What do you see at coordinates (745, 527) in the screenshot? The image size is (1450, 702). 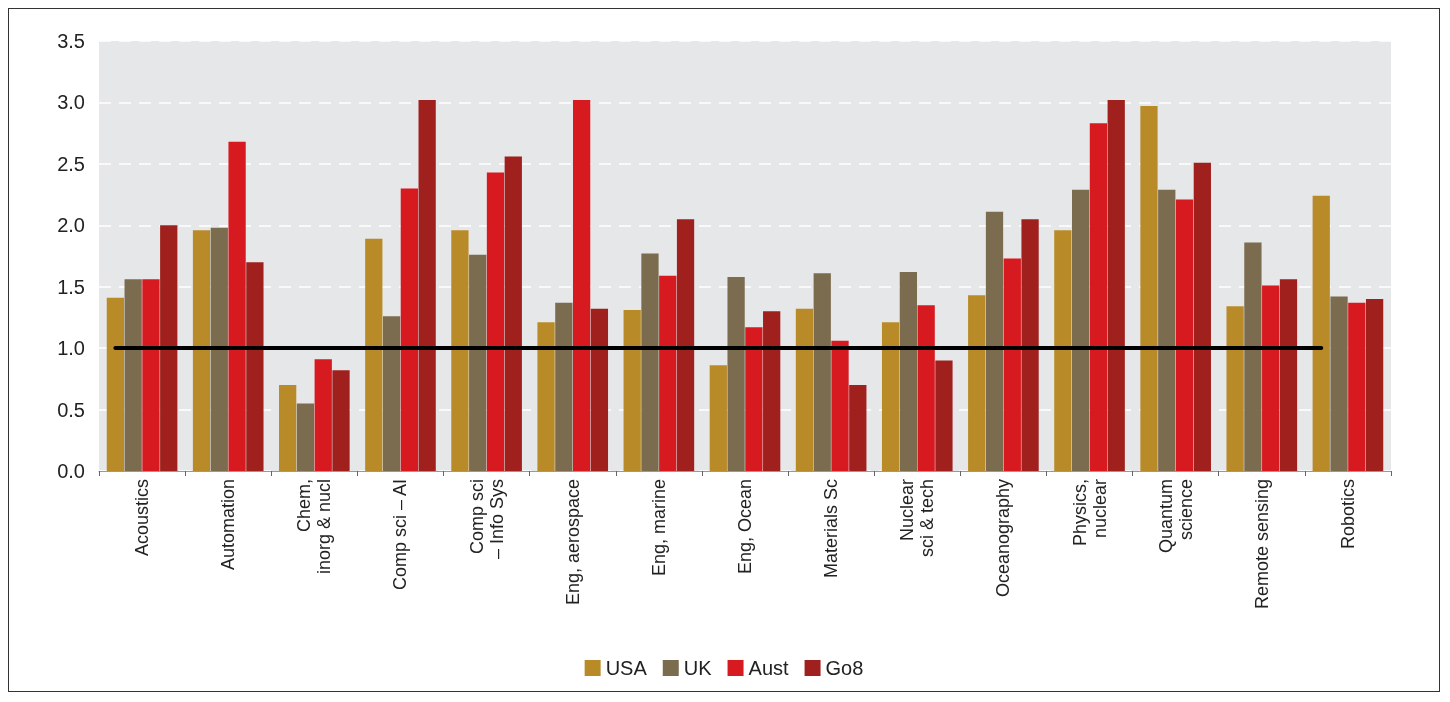 I see `x-tick-label: Eng, Ocean` at bounding box center [745, 527].